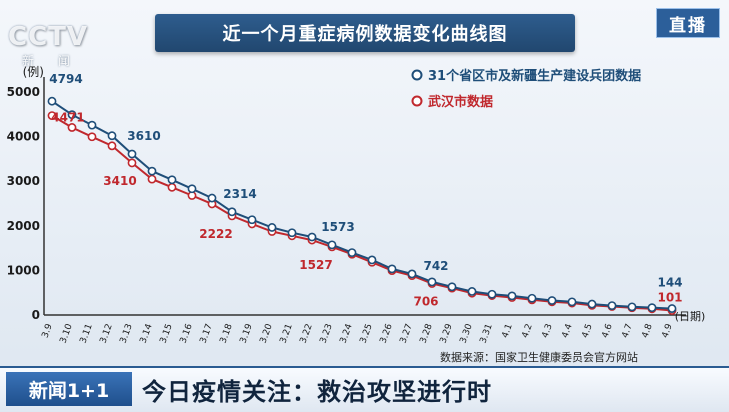  What do you see at coordinates (239, 194) in the screenshot?
I see `data-label: 2314` at bounding box center [239, 194].